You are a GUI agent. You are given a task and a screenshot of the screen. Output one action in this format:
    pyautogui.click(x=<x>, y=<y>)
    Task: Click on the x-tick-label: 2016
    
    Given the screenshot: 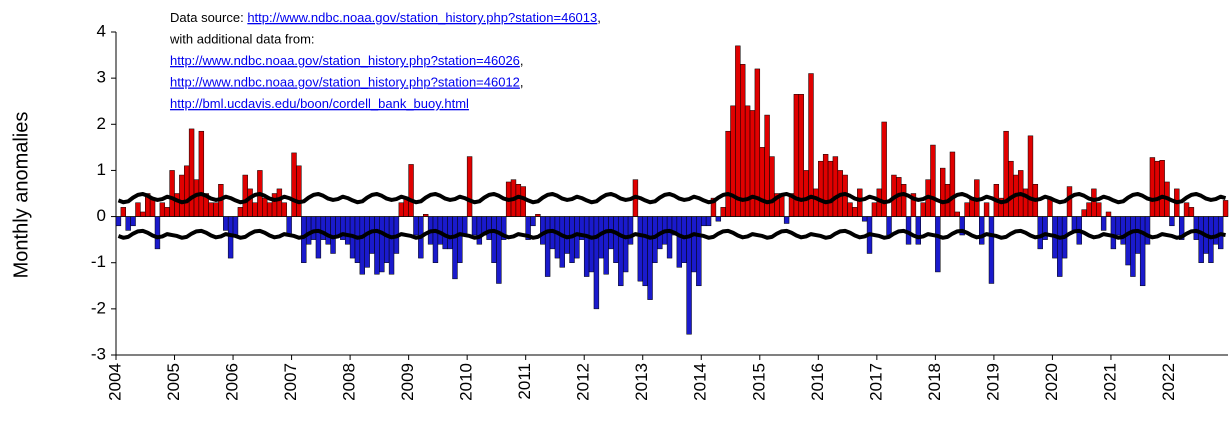 What is the action you would take?
    pyautogui.click(x=817, y=382)
    